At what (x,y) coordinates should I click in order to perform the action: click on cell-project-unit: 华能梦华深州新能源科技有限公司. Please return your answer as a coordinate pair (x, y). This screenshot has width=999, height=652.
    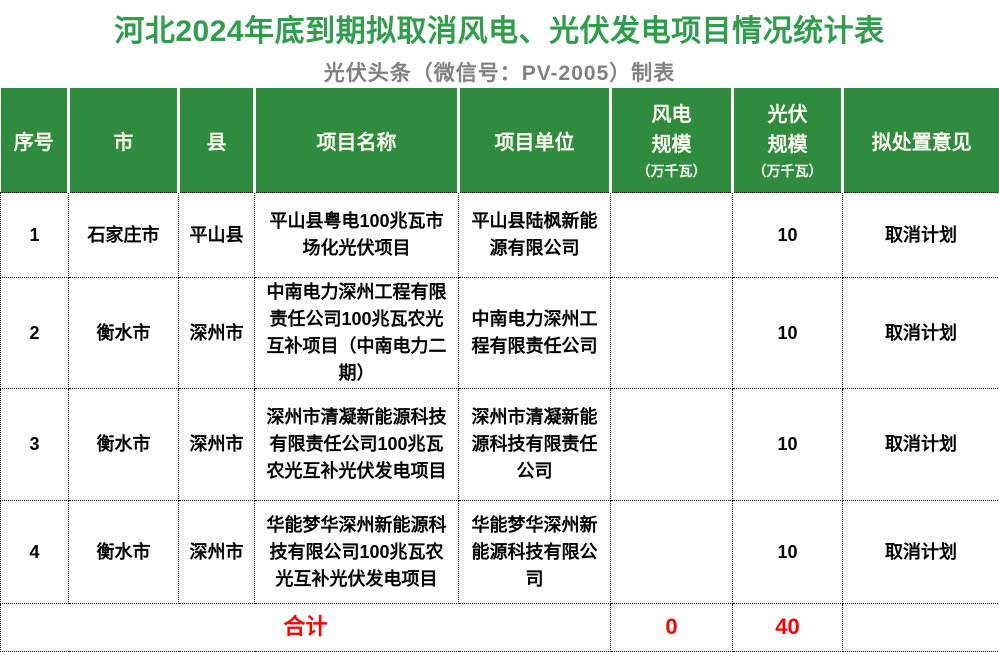
    Looking at the image, I should click on (534, 552).